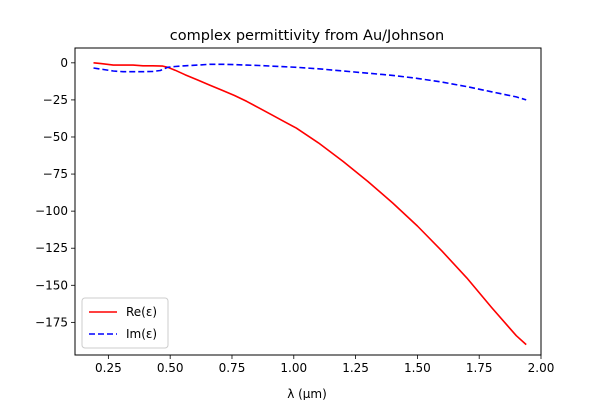 Image resolution: width=600 pixels, height=400 pixels. What do you see at coordinates (64, 63) in the screenshot?
I see `y-tick-label: 0` at bounding box center [64, 63].